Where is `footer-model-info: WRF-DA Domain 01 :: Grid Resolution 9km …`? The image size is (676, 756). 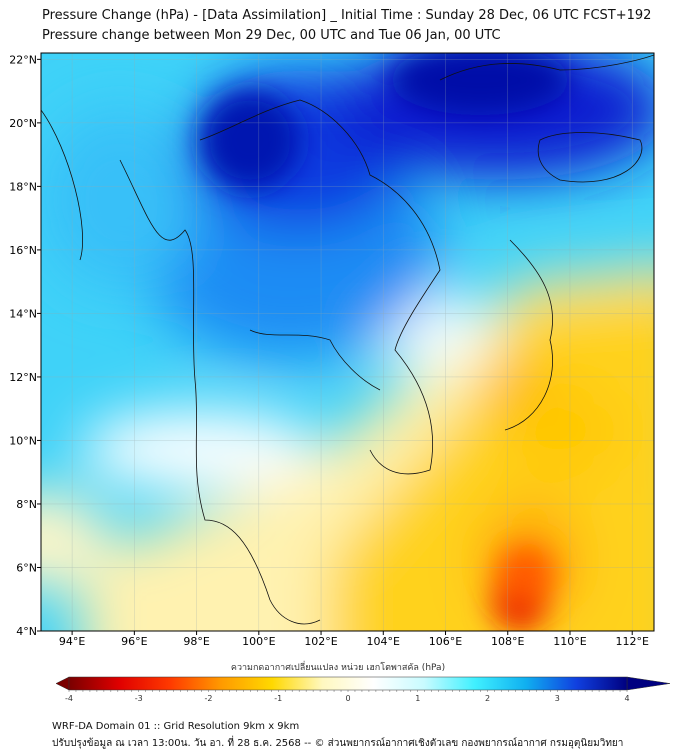 footer-model-info: WRF-DA Domain 01 :: Grid Resolution 9km … is located at coordinates (176, 726).